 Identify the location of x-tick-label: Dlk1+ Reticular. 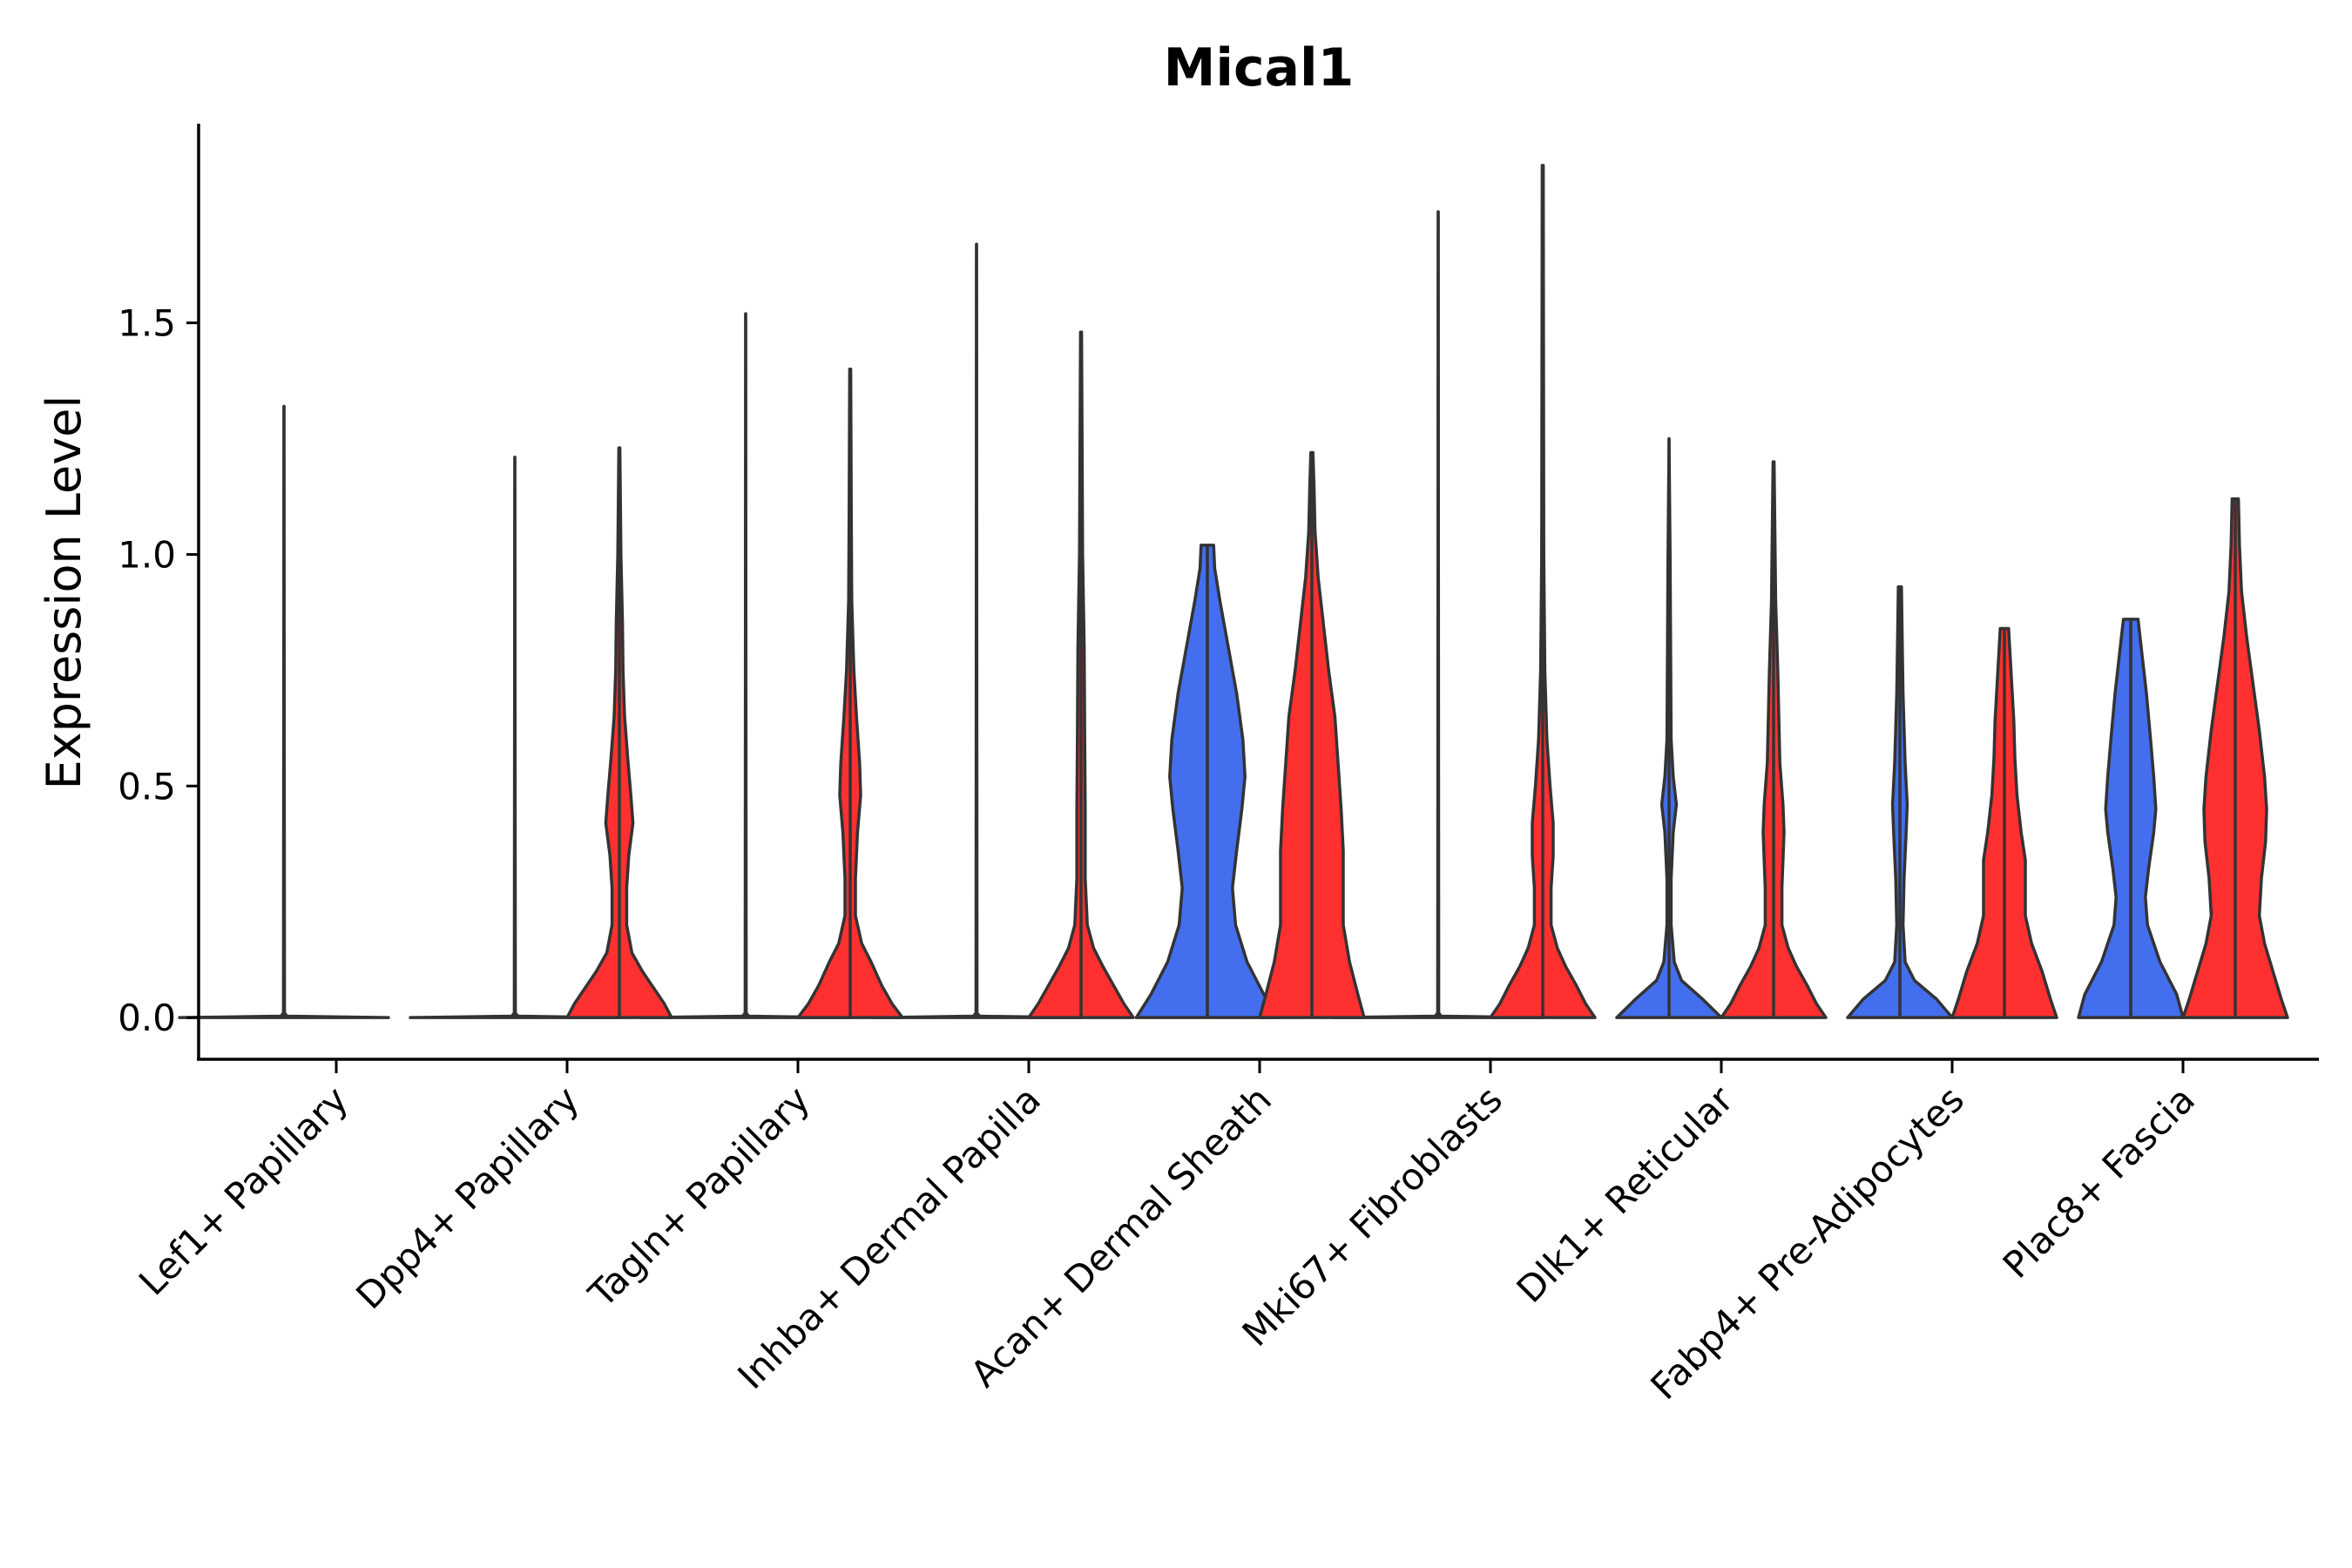
(1625, 1194).